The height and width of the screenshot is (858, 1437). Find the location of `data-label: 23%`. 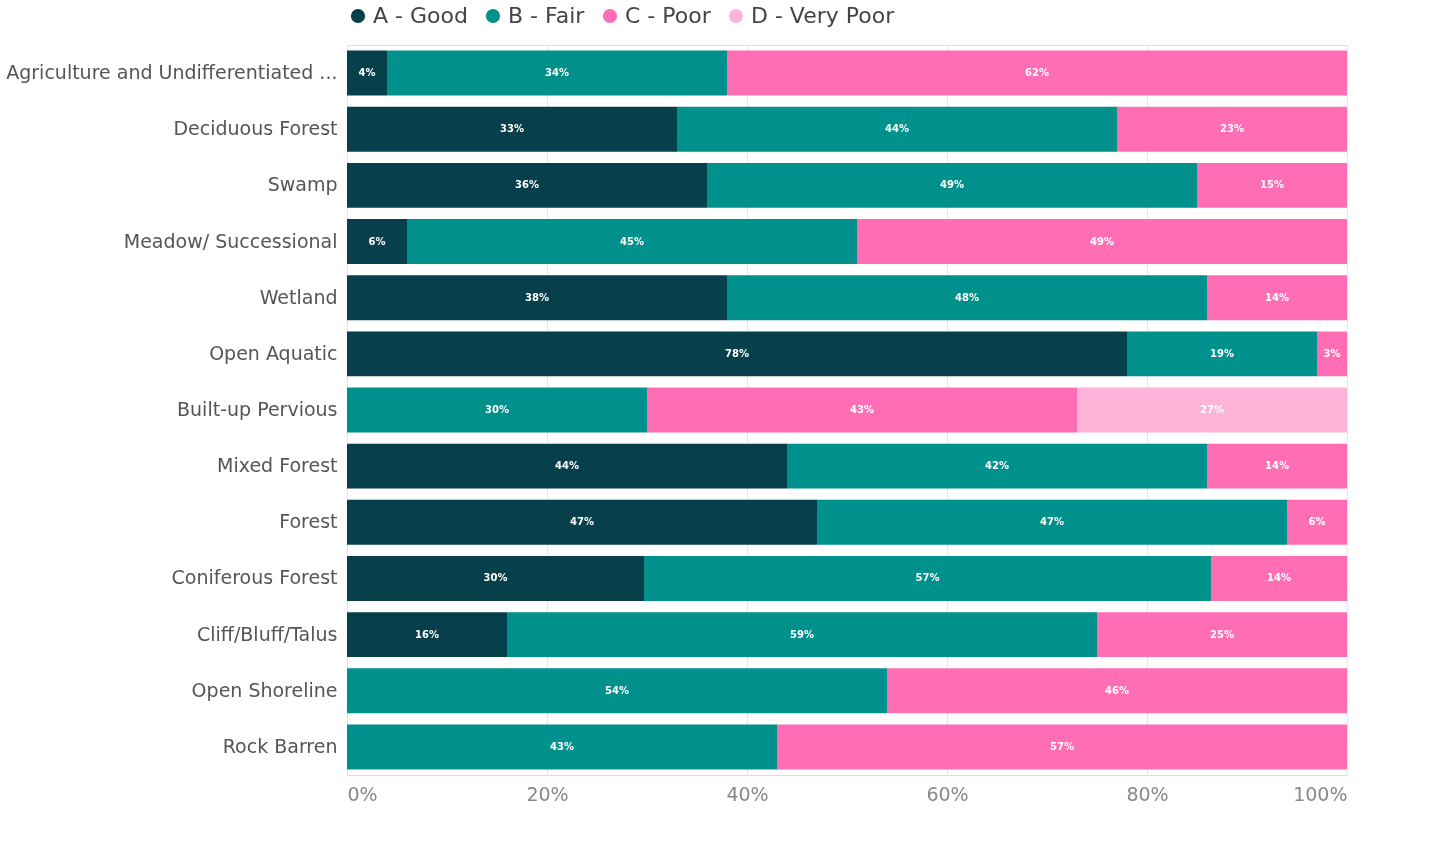

data-label: 23% is located at coordinates (1232, 129).